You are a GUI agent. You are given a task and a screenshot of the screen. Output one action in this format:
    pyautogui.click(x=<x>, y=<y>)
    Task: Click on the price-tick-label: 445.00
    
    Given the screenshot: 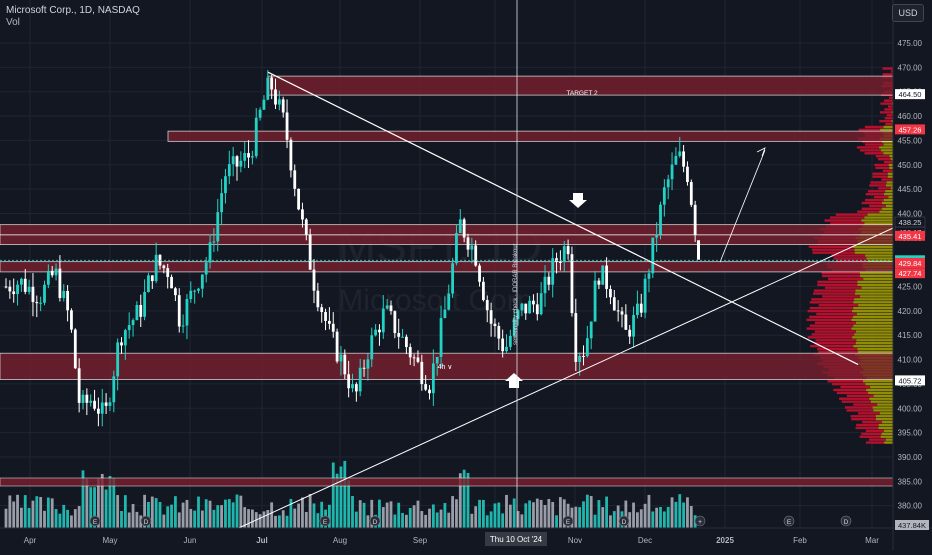 What is the action you would take?
    pyautogui.click(x=910, y=189)
    